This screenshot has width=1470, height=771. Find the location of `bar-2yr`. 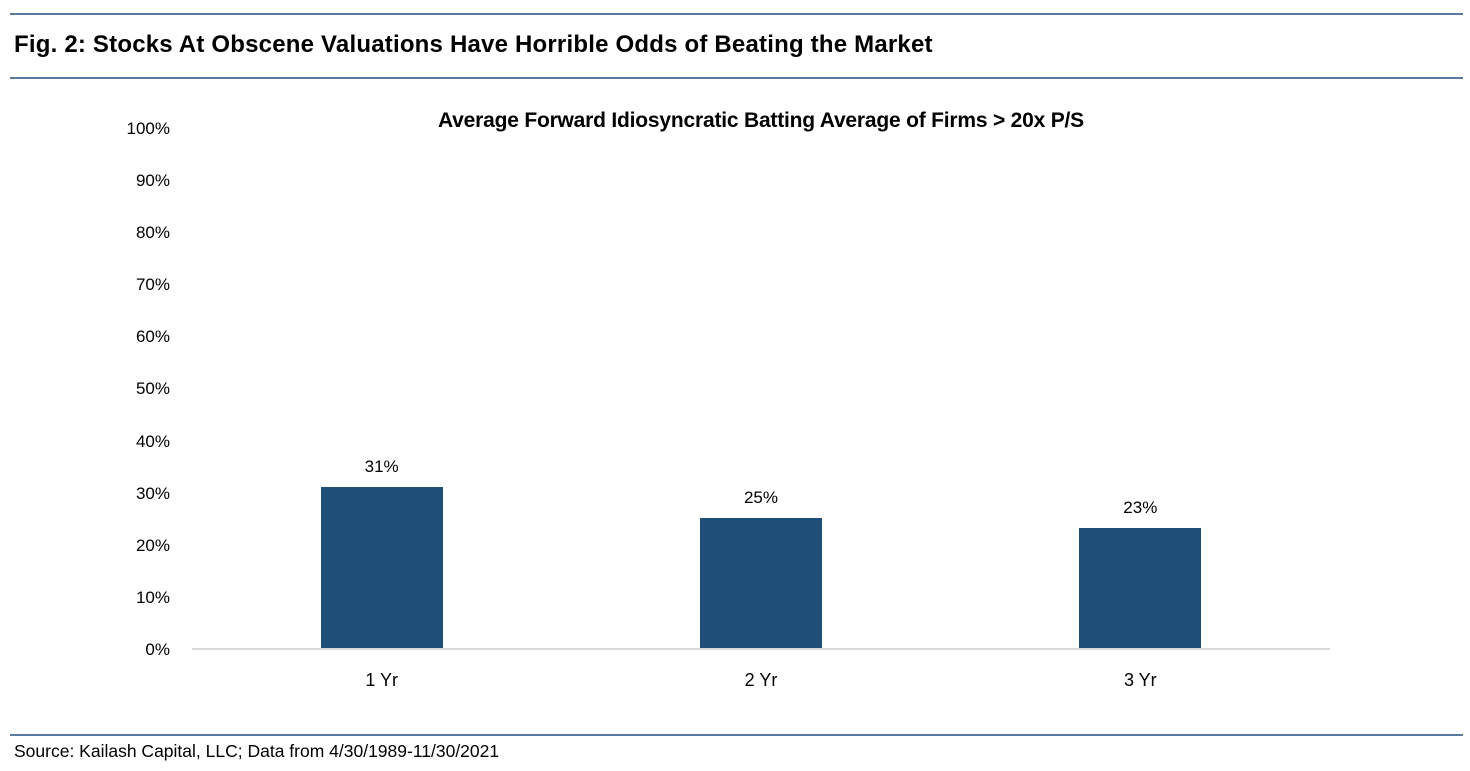

bar-2yr is located at coordinates (760, 583).